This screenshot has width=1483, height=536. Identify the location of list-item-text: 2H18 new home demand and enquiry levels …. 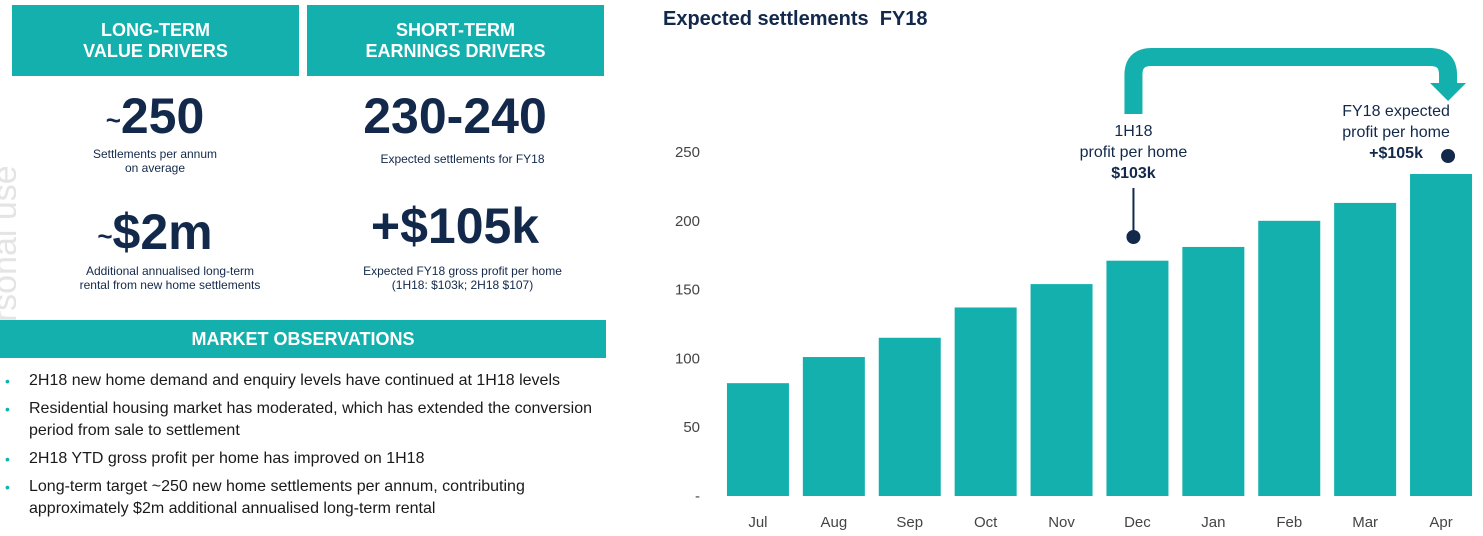
(295, 380).